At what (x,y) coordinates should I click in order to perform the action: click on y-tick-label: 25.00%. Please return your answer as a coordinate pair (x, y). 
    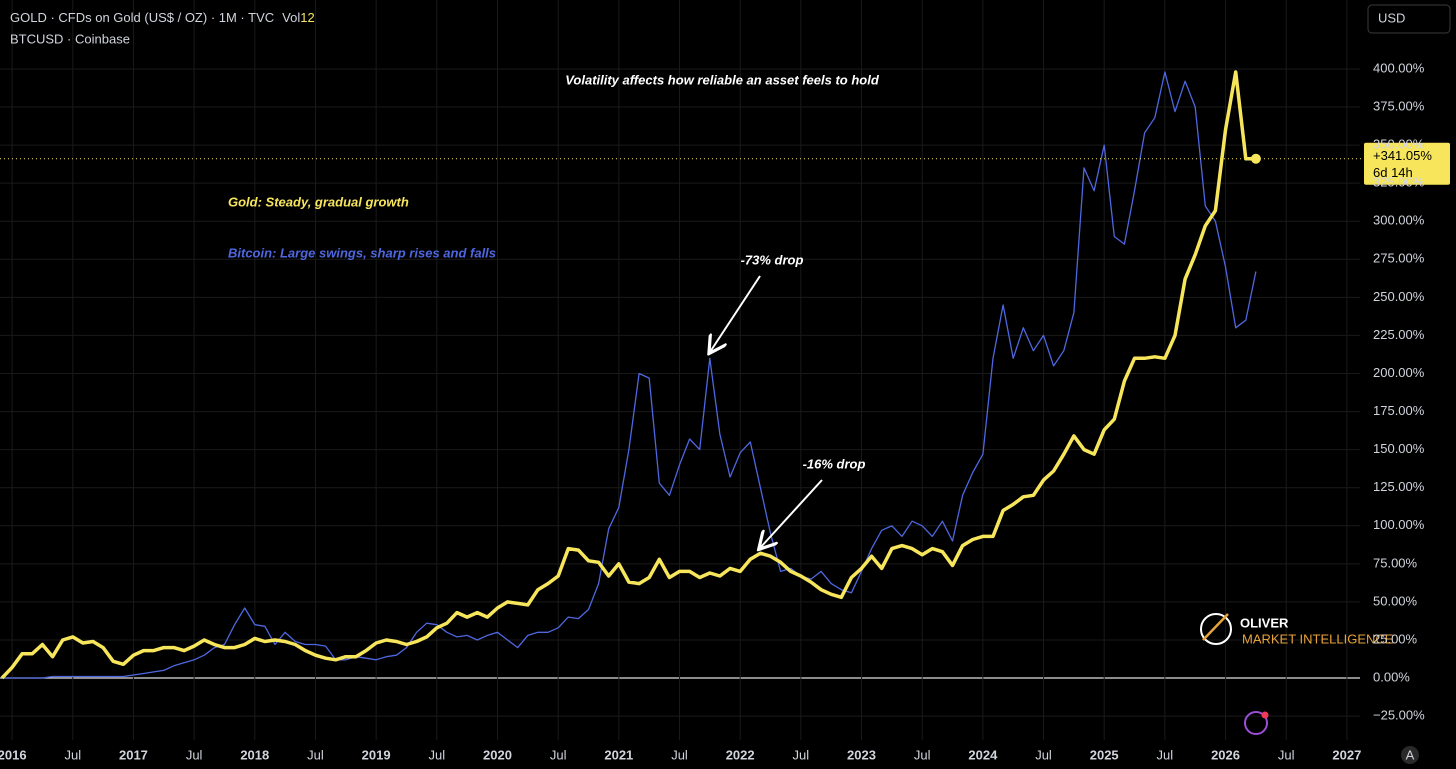
    Looking at the image, I should click on (1395, 638).